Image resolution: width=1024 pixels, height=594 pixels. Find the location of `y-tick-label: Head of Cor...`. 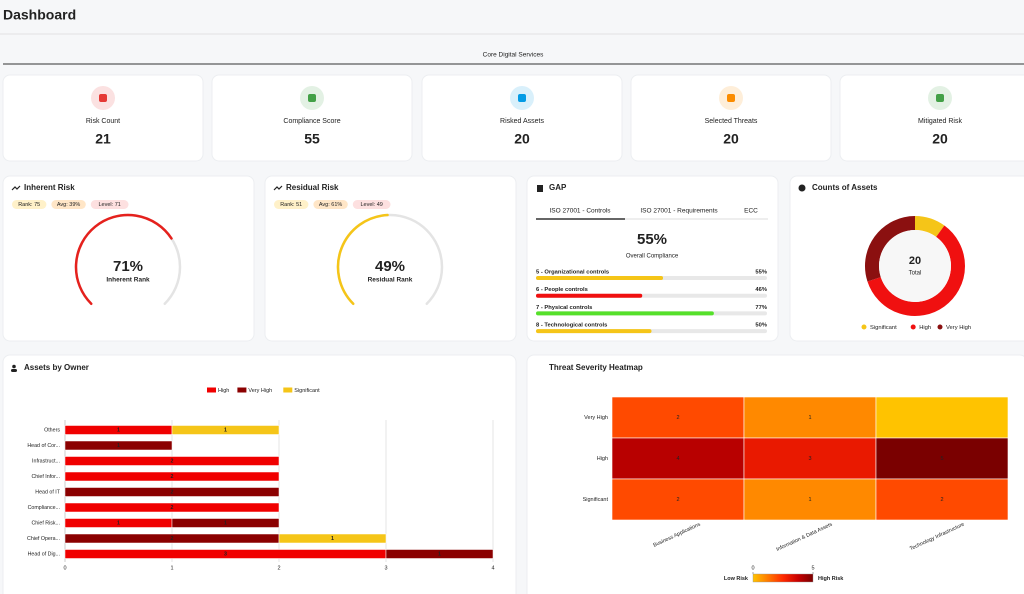

y-tick-label: Head of Cor... is located at coordinates (43, 446).